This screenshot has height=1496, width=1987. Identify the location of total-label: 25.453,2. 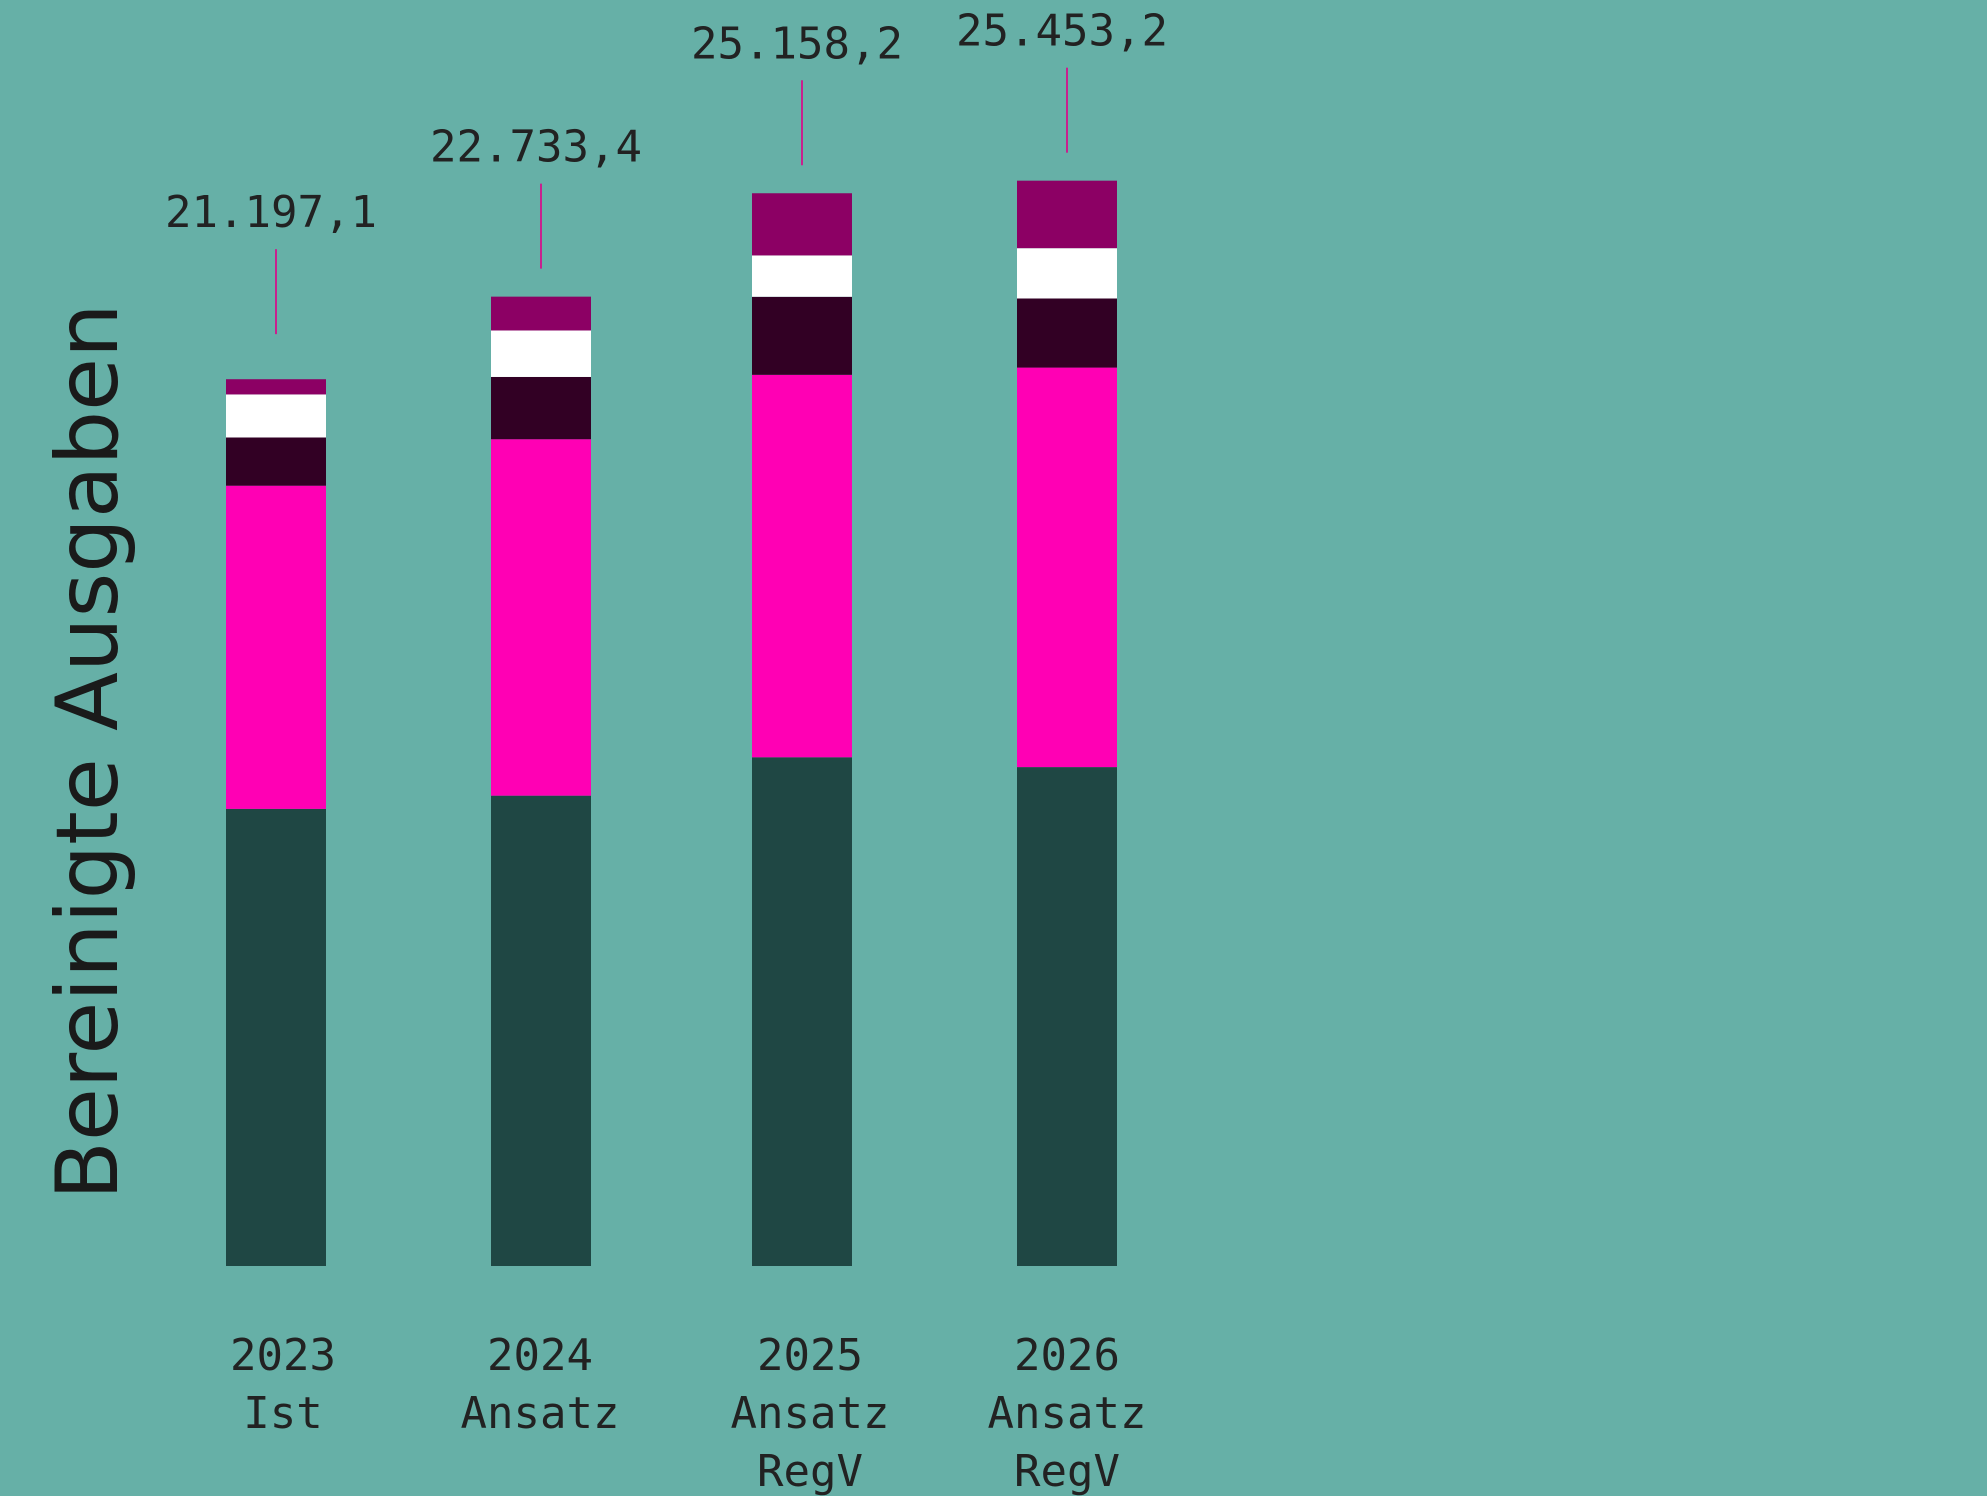
(1062, 31).